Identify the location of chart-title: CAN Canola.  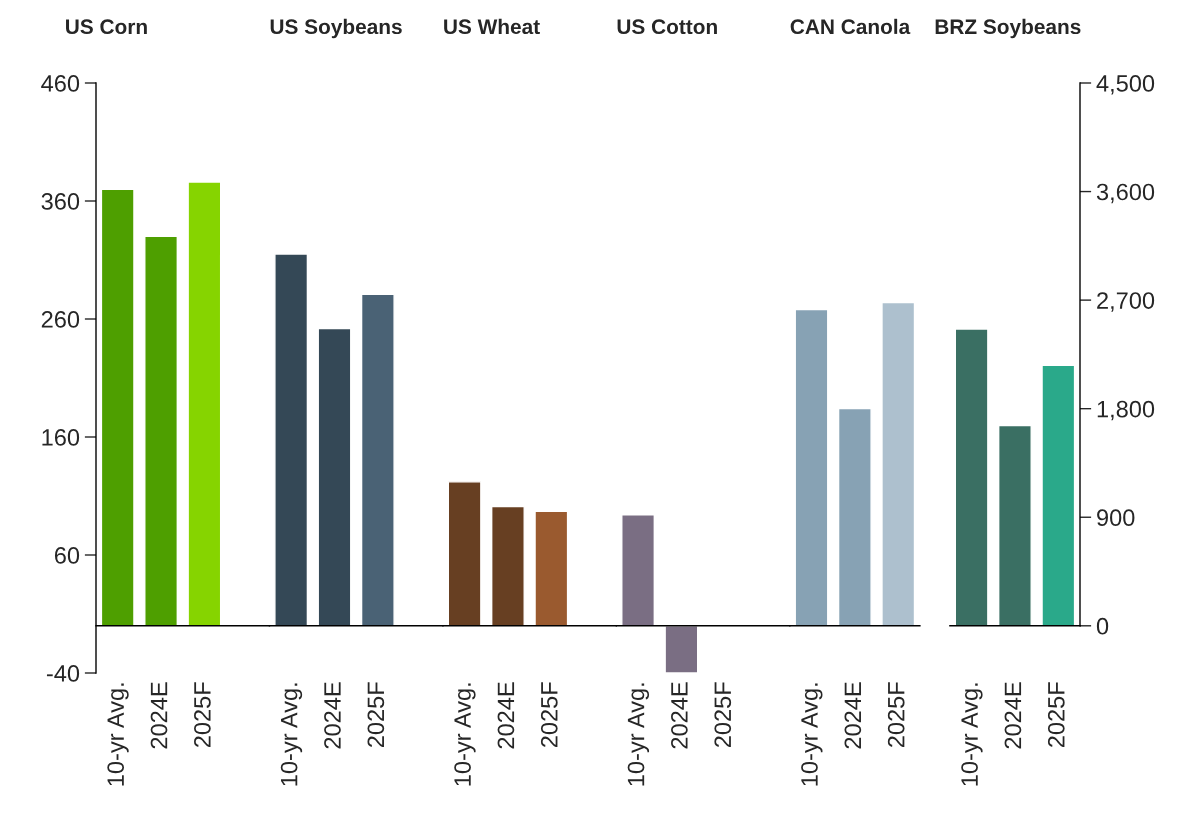
(850, 26).